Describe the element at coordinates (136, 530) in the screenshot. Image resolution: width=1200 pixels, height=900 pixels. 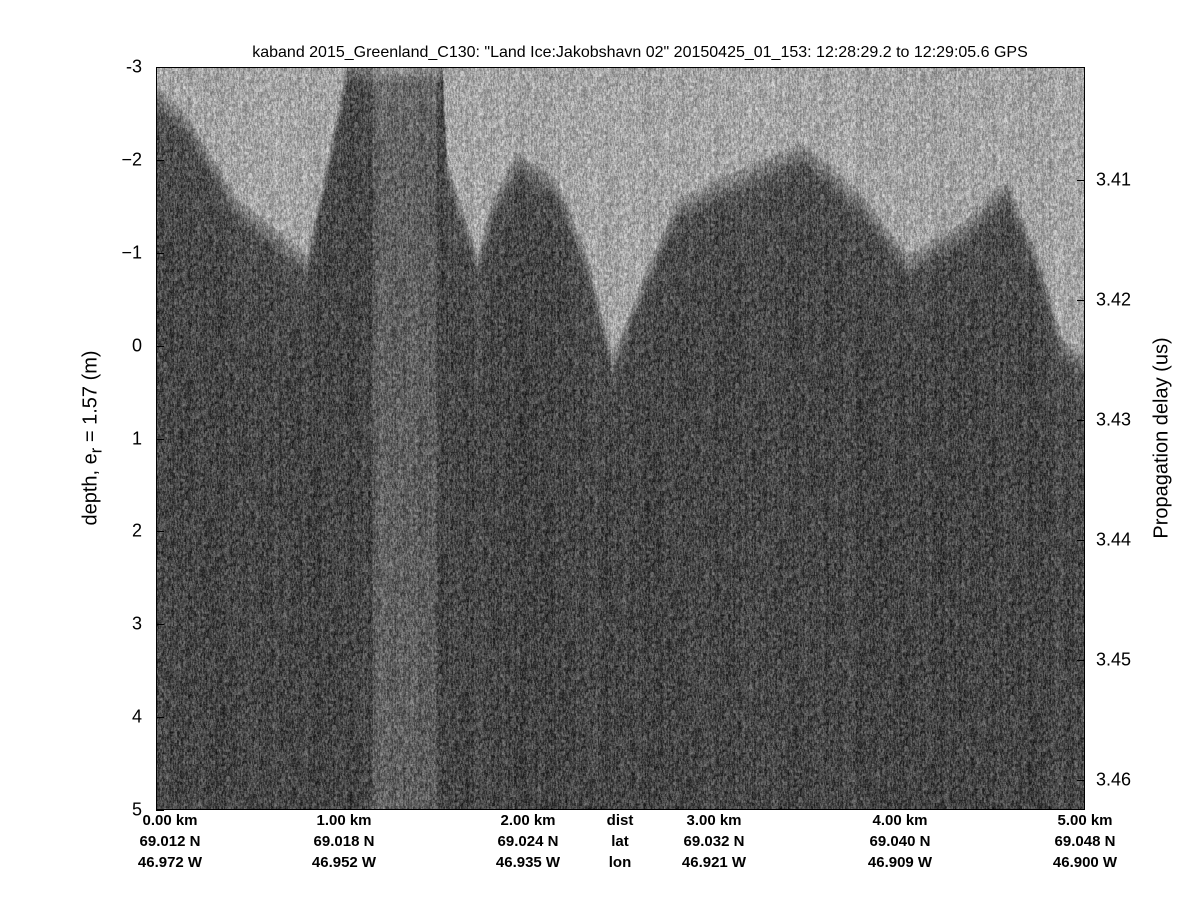
I see `y-tick-label: 2` at that location.